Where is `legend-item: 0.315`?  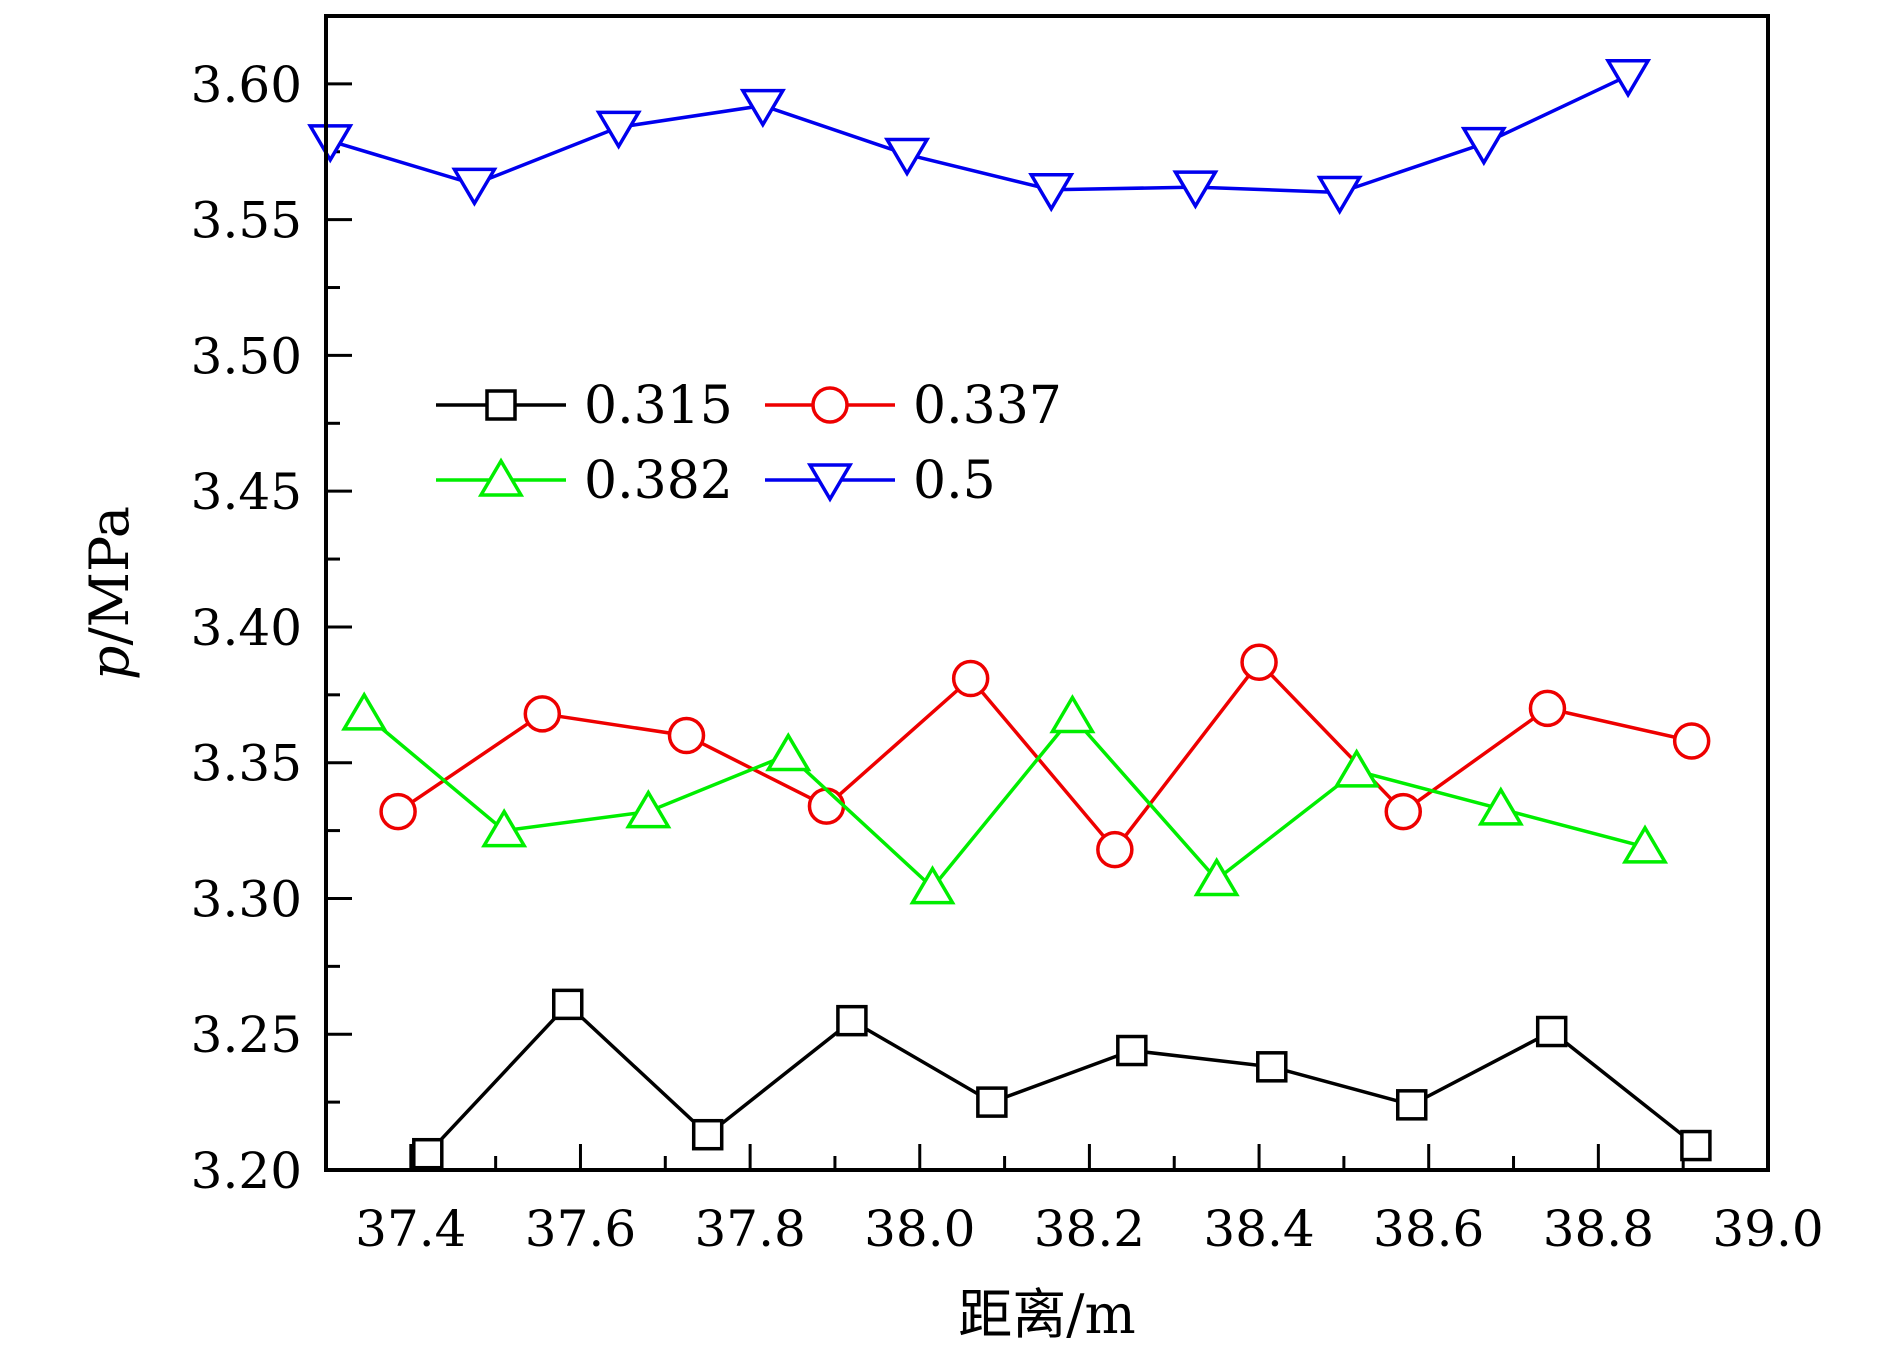 legend-item: 0.315 is located at coordinates (584, 406).